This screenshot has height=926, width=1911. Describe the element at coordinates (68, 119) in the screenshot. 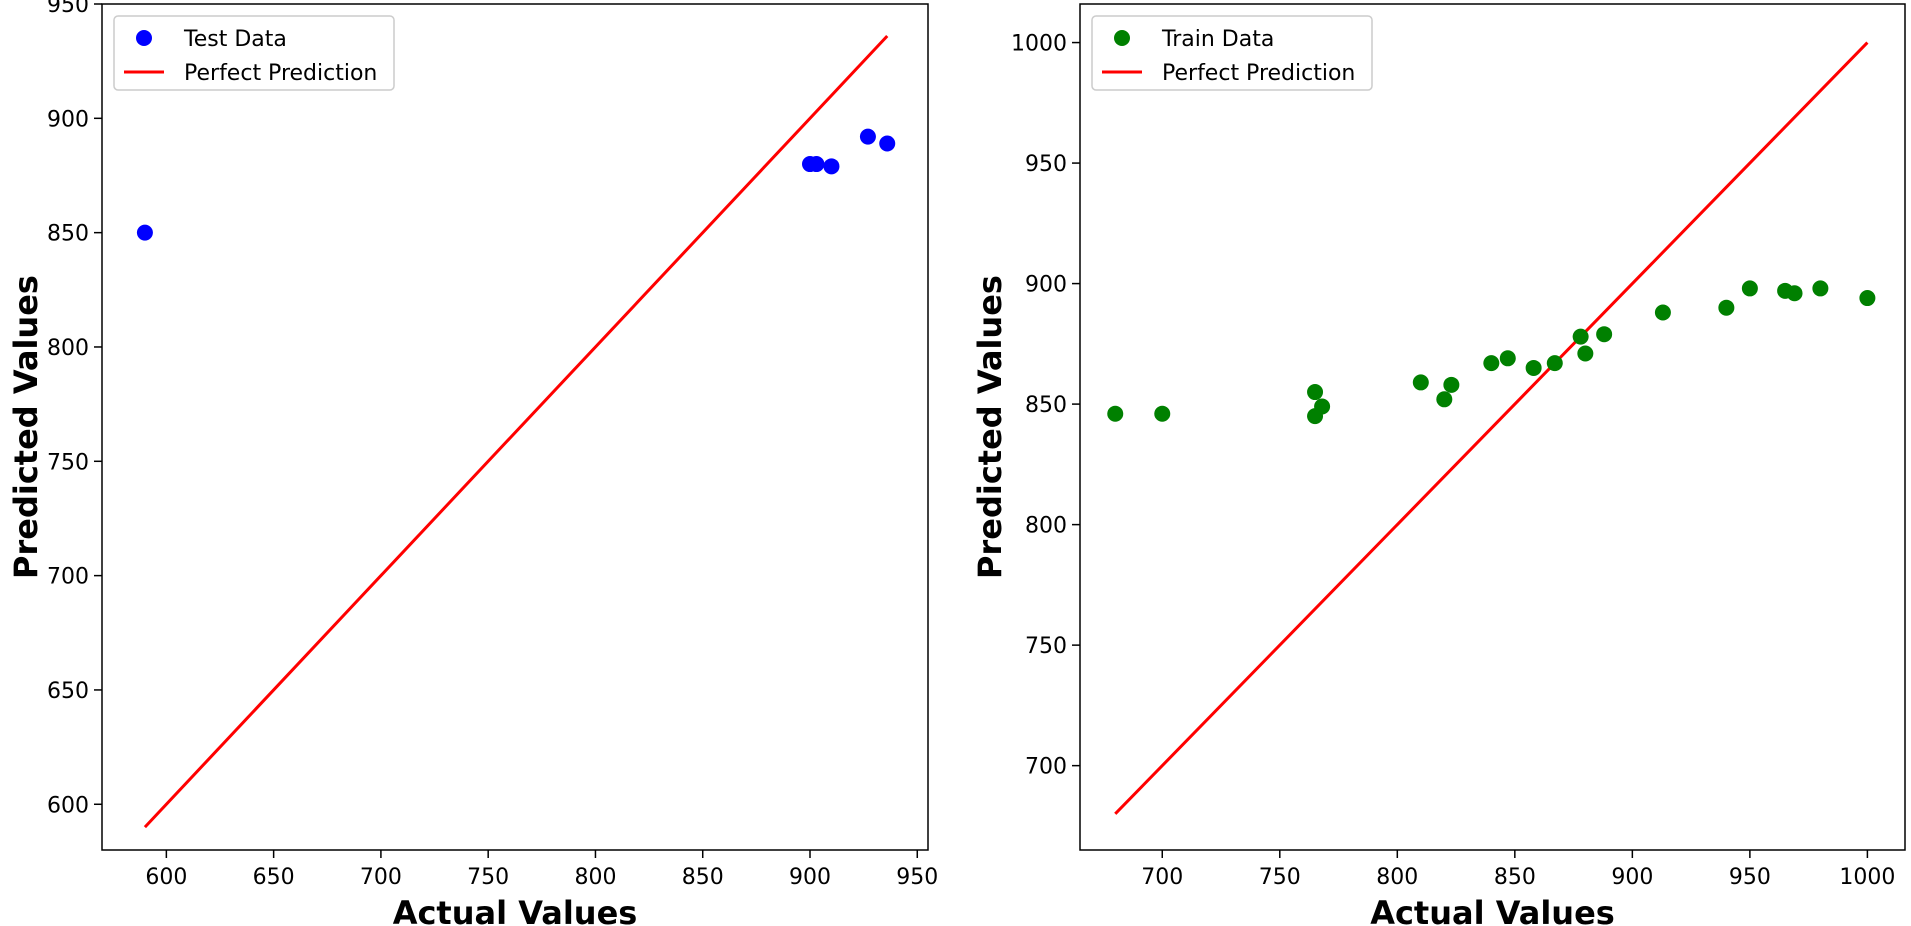

I see `test-y-tick-label-900: 900` at that location.